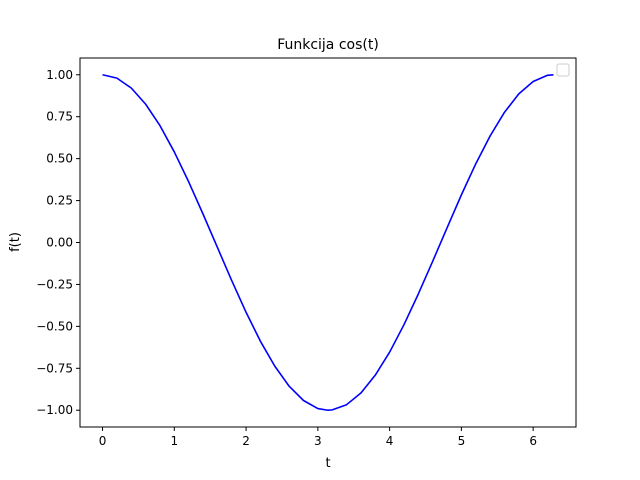  I want to click on y-tick-label: −0.50, so click(54, 326).